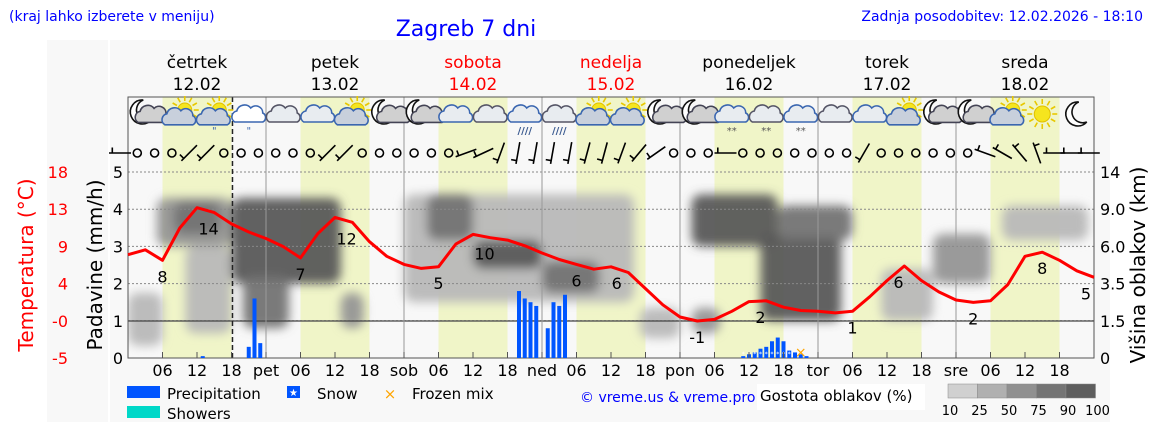 The width and height of the screenshot is (1152, 443). What do you see at coordinates (617, 283) in the screenshot?
I see `temperature-extreme-label: 6` at bounding box center [617, 283].